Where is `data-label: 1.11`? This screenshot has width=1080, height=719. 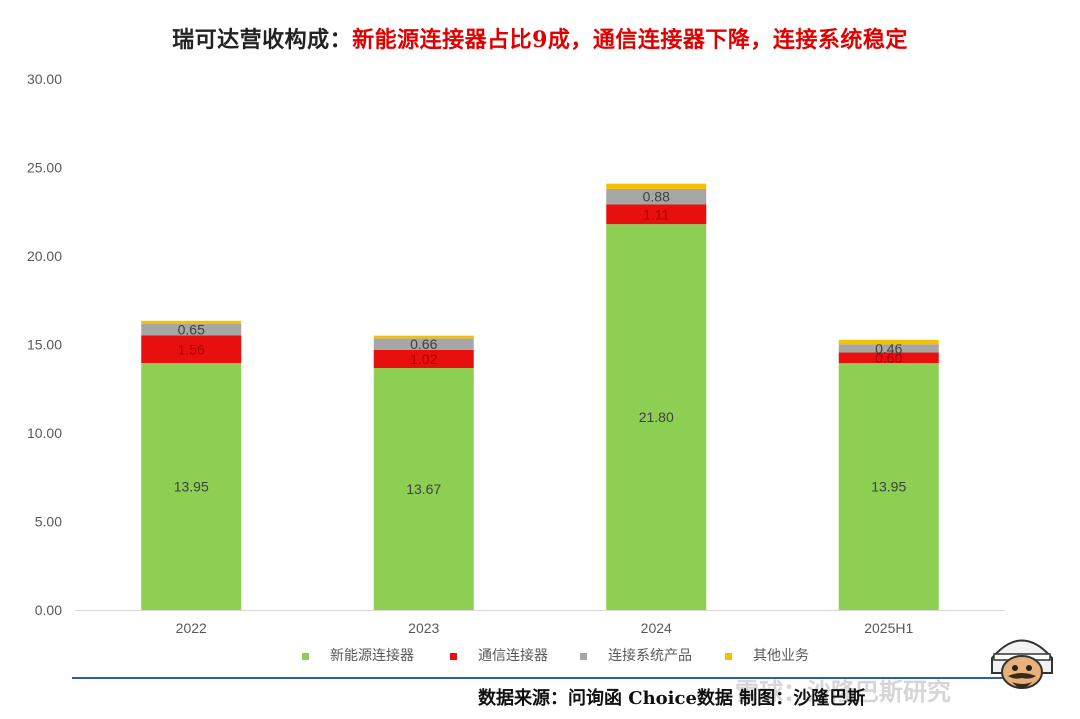 data-label: 1.11 is located at coordinates (656, 214).